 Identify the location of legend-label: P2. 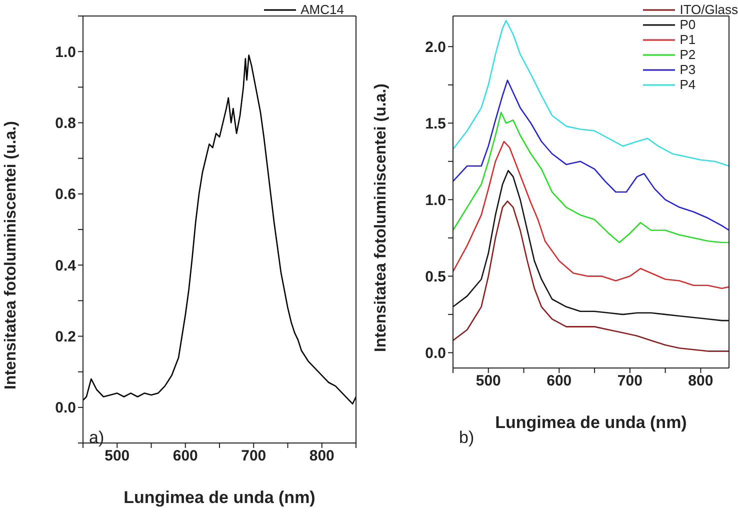
(688, 54).